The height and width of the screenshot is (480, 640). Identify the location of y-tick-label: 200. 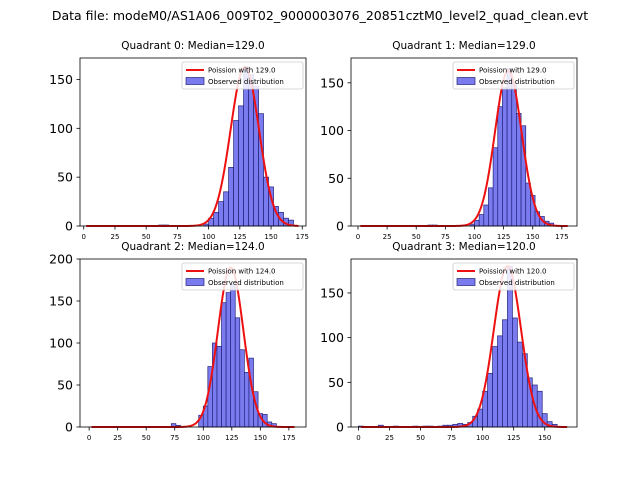
(61, 259).